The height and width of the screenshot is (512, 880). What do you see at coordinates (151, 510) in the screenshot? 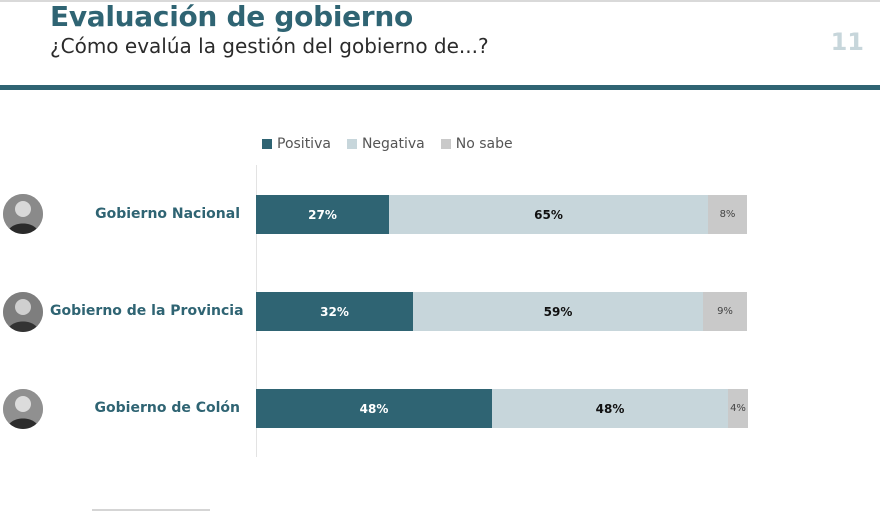
I see `footer-stub` at bounding box center [151, 510].